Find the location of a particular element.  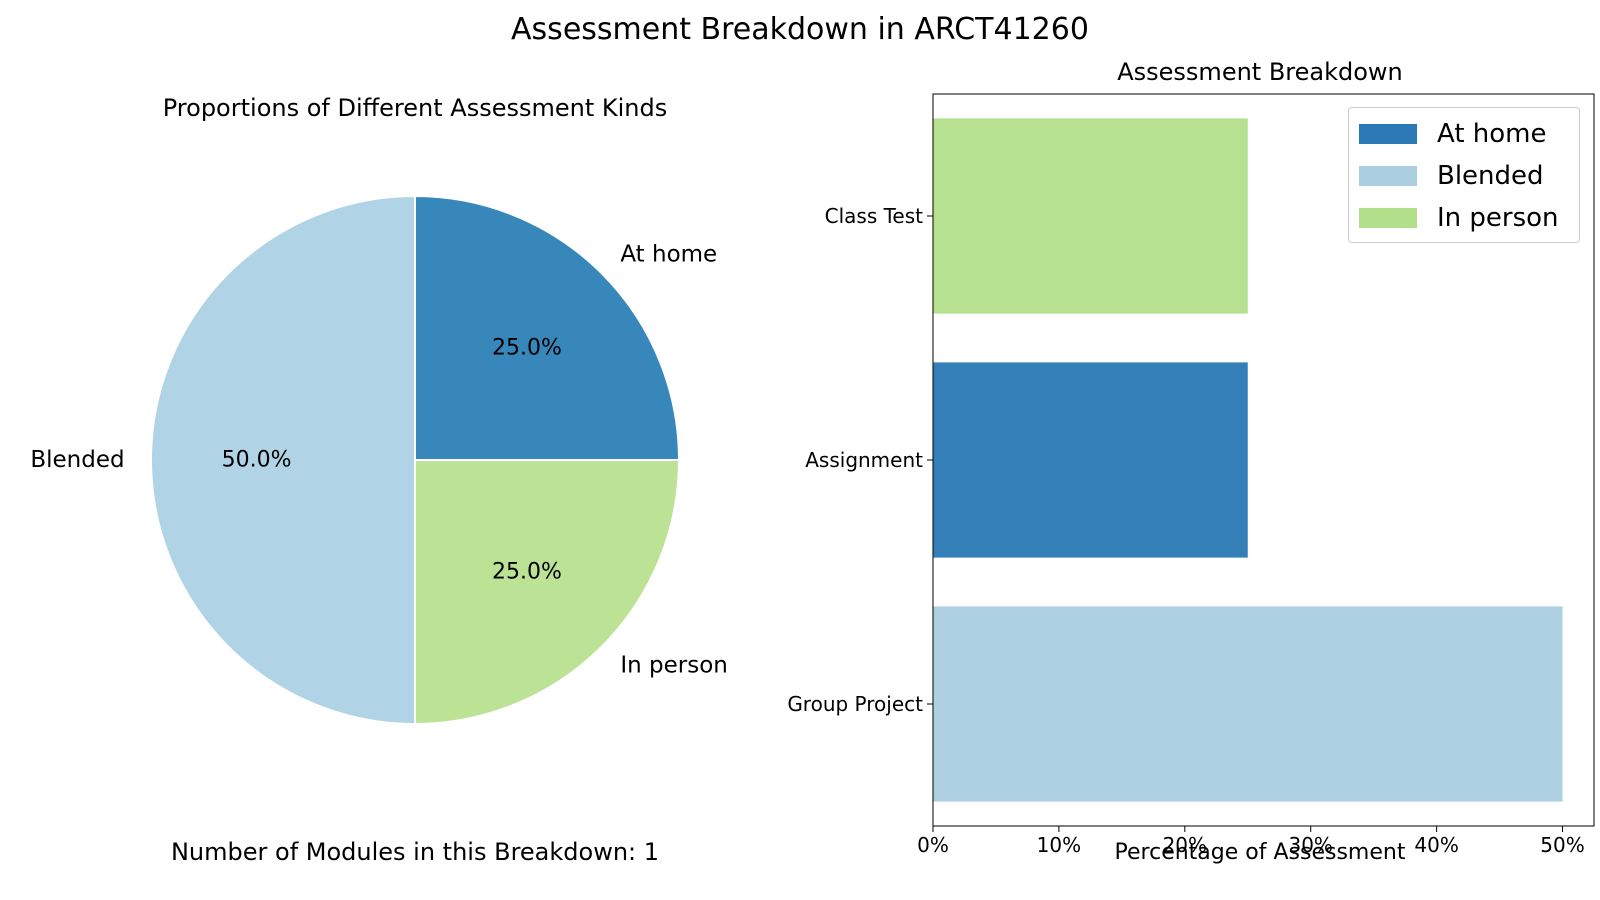

pie-slice-label: Blended is located at coordinates (77, 460).